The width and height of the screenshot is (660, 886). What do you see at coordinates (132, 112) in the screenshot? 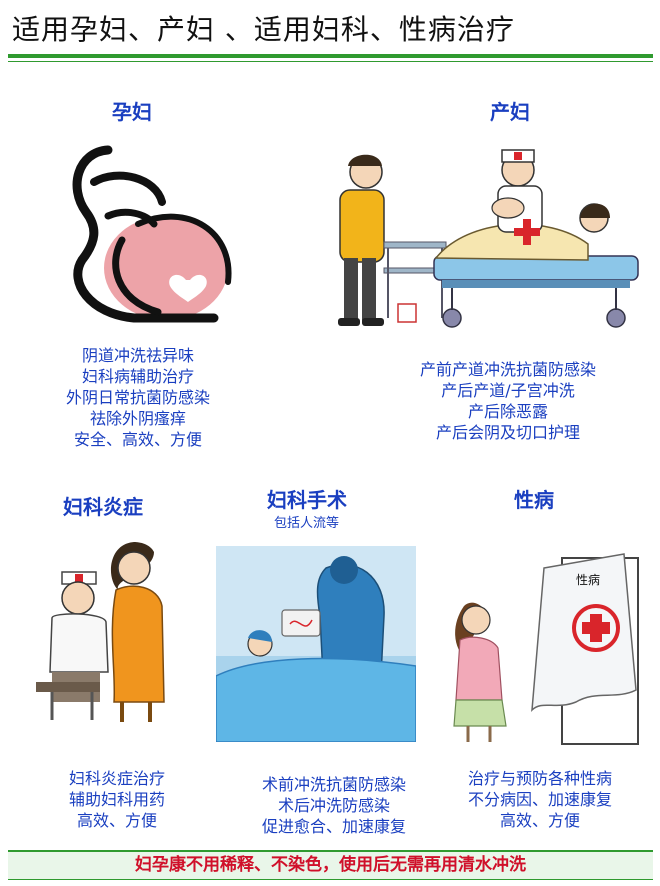
I see `pregnant-heading: 孕妇` at bounding box center [132, 112].